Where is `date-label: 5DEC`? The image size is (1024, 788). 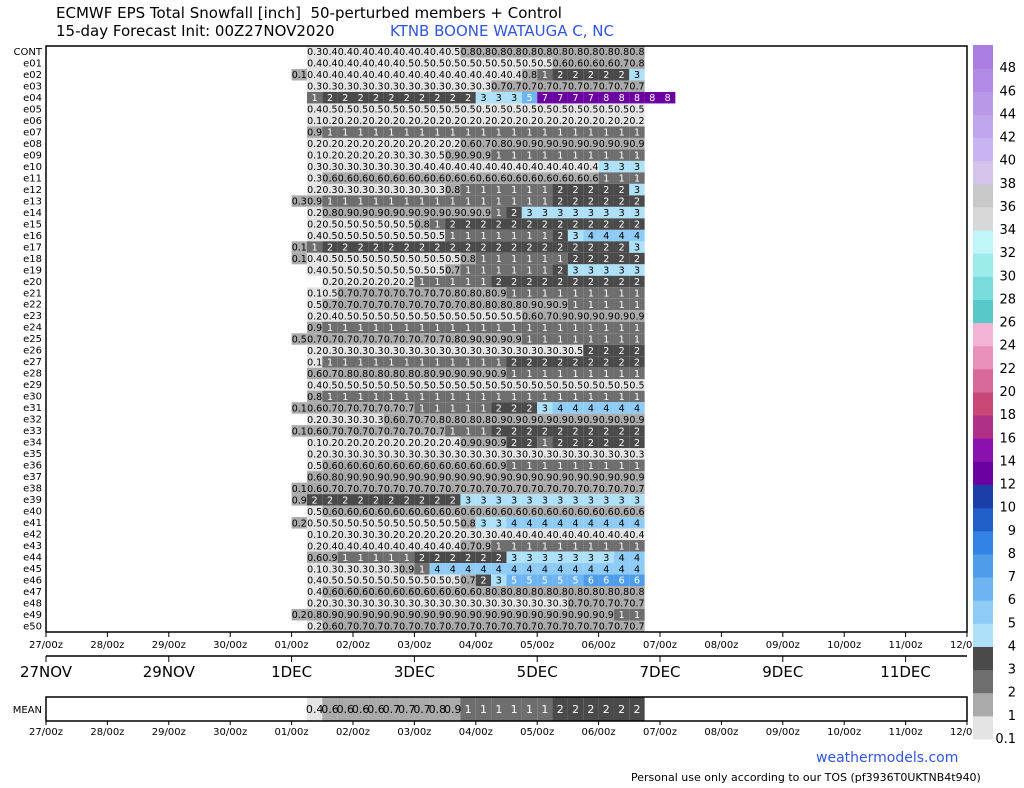
date-label: 5DEC is located at coordinates (537, 672).